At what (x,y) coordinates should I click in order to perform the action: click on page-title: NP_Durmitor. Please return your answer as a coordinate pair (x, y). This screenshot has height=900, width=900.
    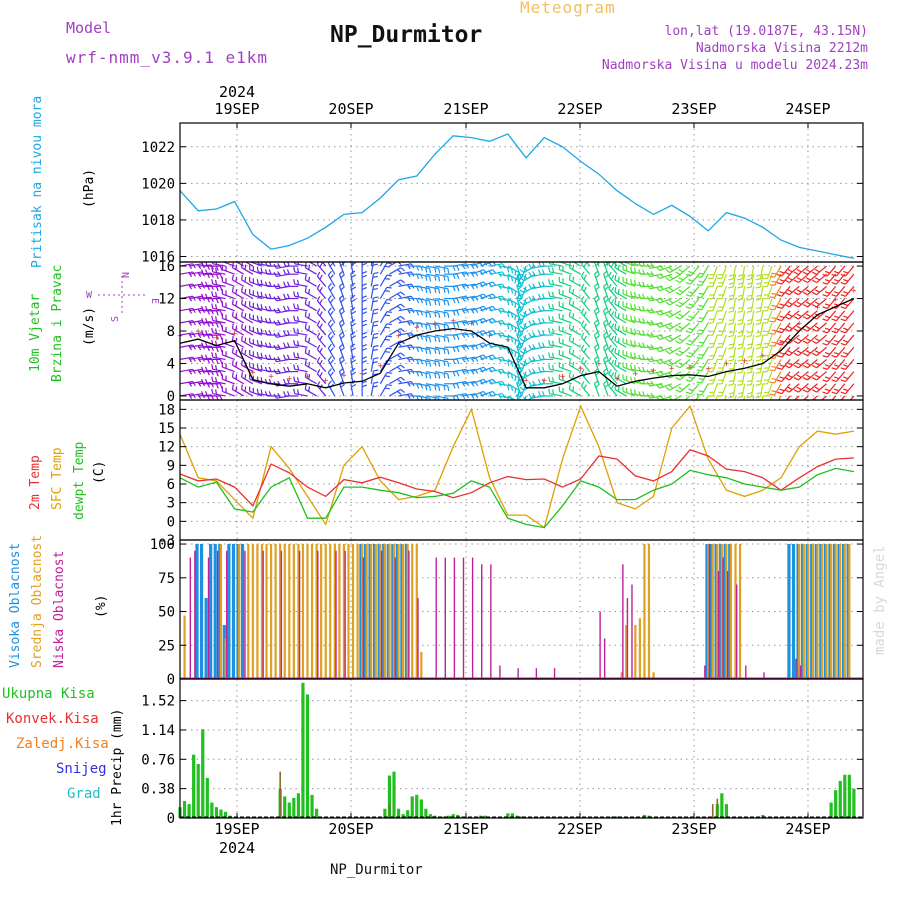
    Looking at the image, I should click on (406, 35).